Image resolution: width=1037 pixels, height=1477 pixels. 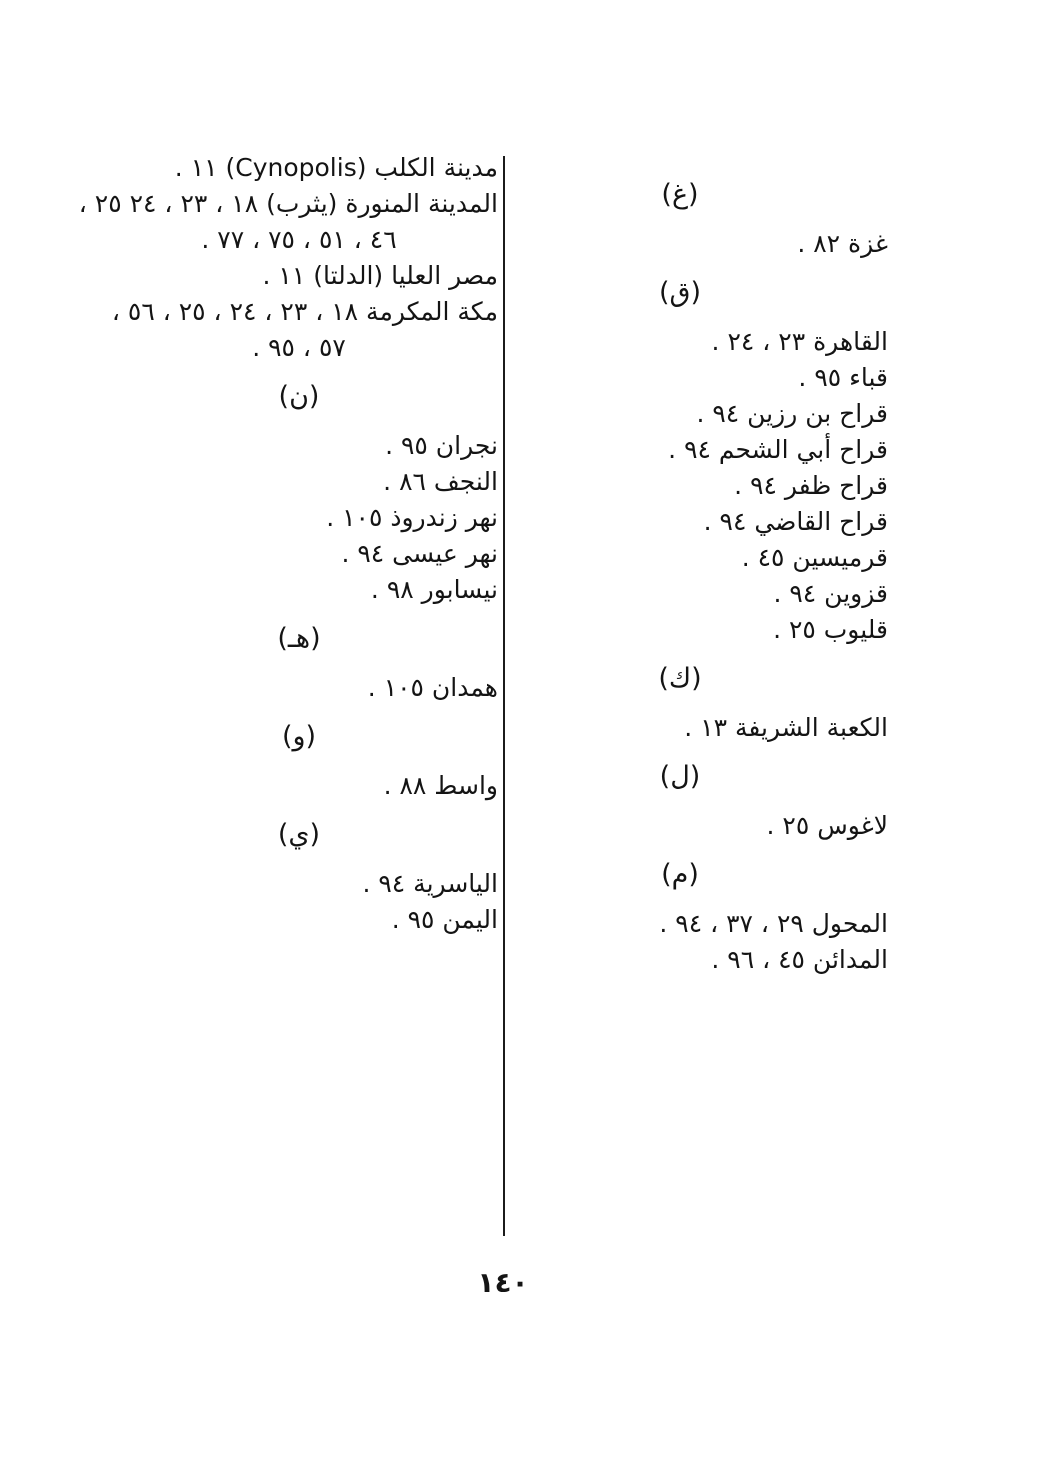 What do you see at coordinates (830, 593) in the screenshot?
I see `index-entry-line: قزوين ٩٤ .` at bounding box center [830, 593].